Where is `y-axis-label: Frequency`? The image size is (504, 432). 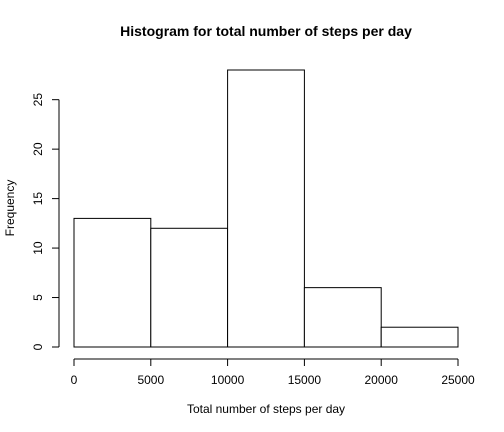
y-axis-label: Frequency is located at coordinates (10, 208).